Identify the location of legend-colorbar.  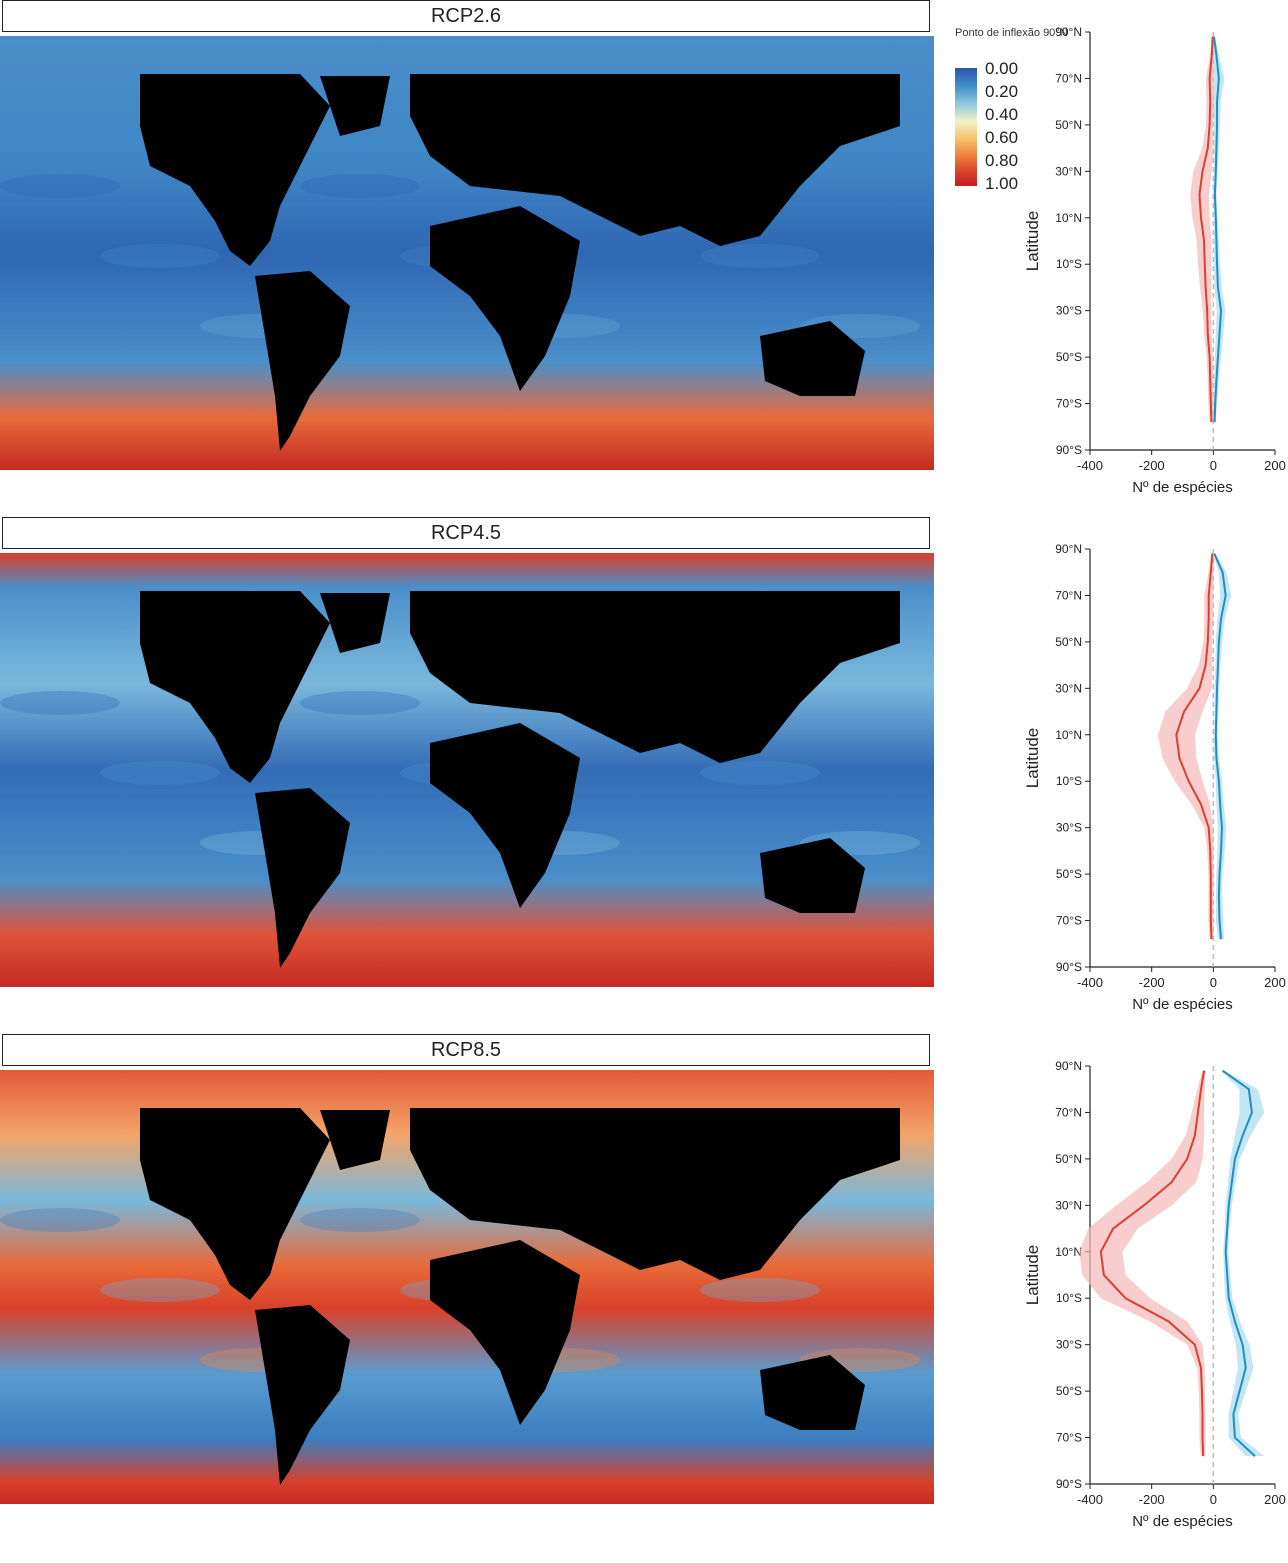
(966, 127).